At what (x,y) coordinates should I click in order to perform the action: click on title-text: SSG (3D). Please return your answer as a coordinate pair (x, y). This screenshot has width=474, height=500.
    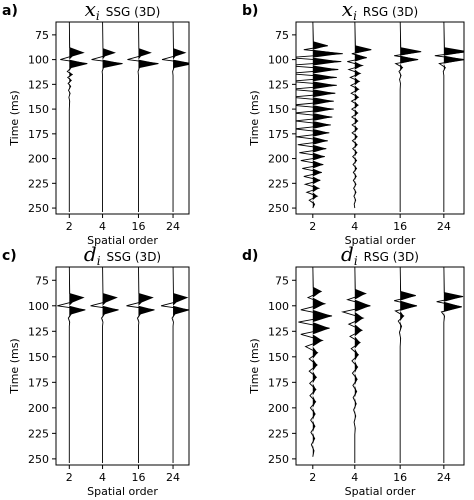
    Looking at the image, I should click on (133, 12).